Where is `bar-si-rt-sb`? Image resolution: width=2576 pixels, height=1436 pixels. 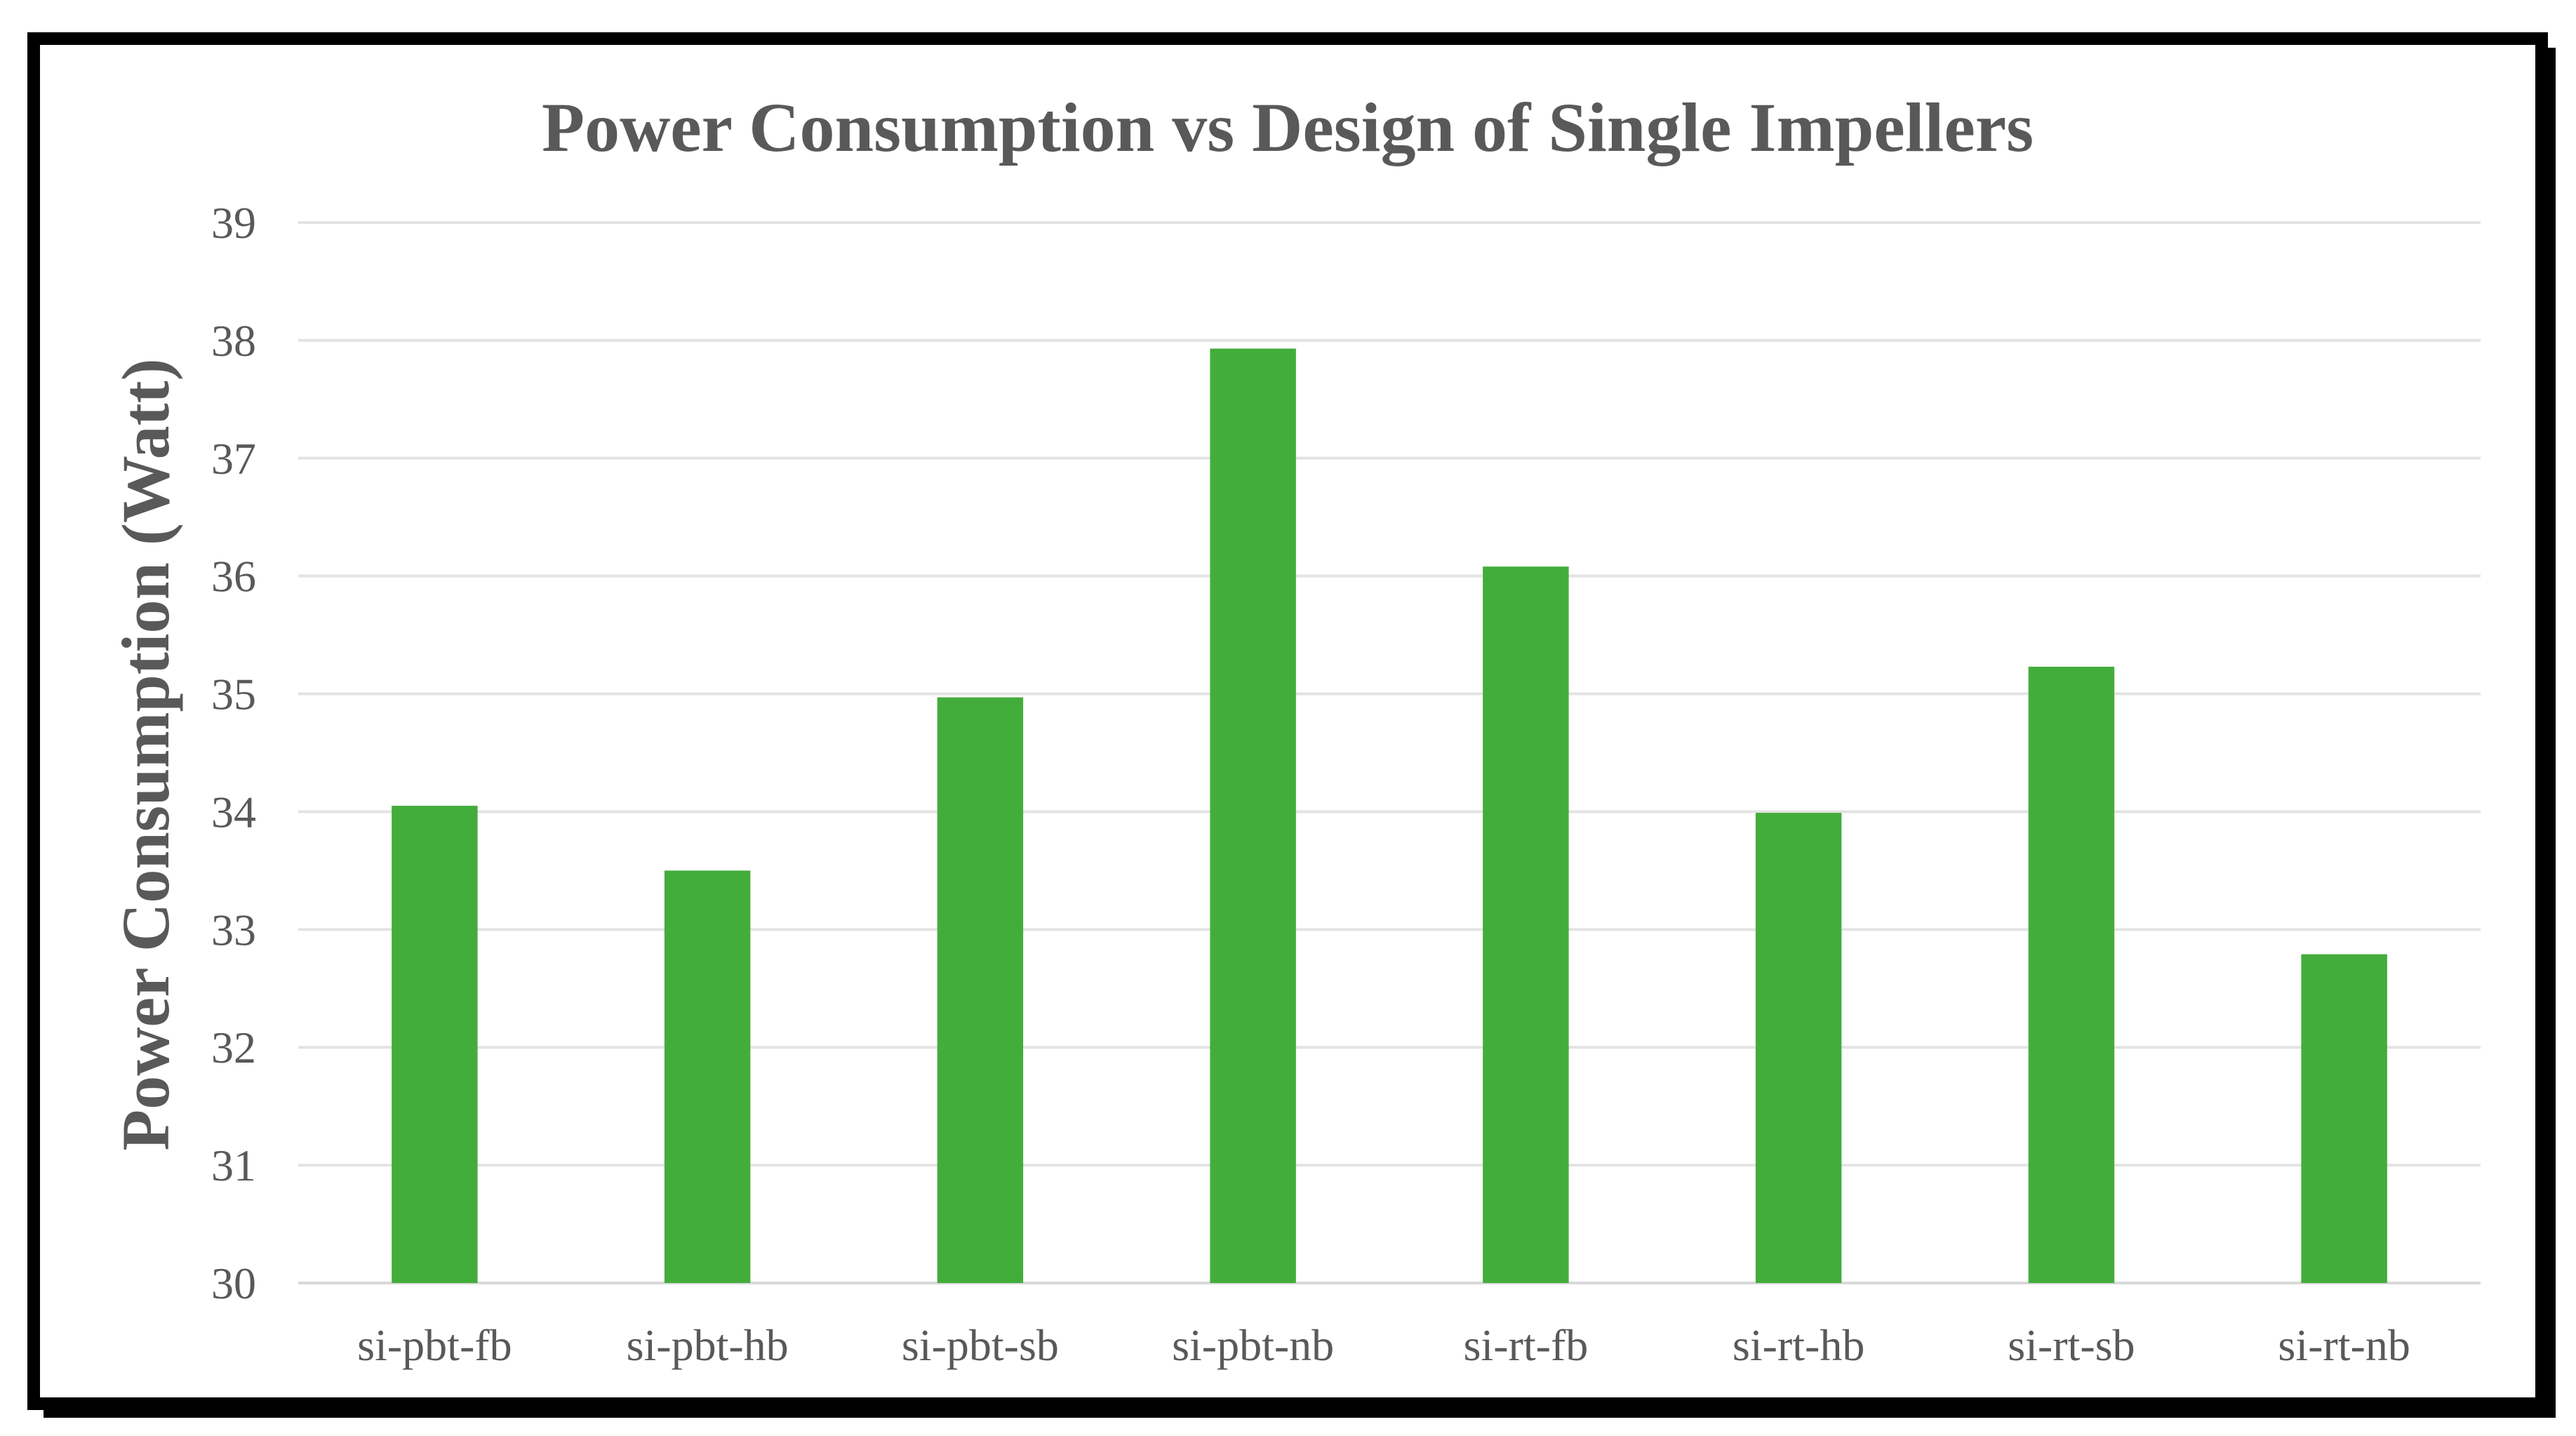 bar-si-rt-sb is located at coordinates (2071, 975).